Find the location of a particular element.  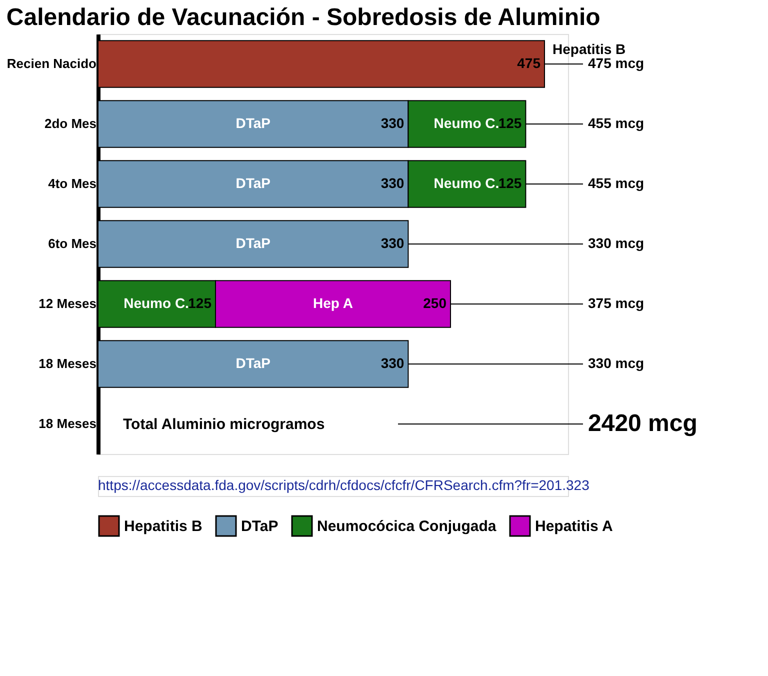

y-tick-label: 2do Mes is located at coordinates (70, 123).